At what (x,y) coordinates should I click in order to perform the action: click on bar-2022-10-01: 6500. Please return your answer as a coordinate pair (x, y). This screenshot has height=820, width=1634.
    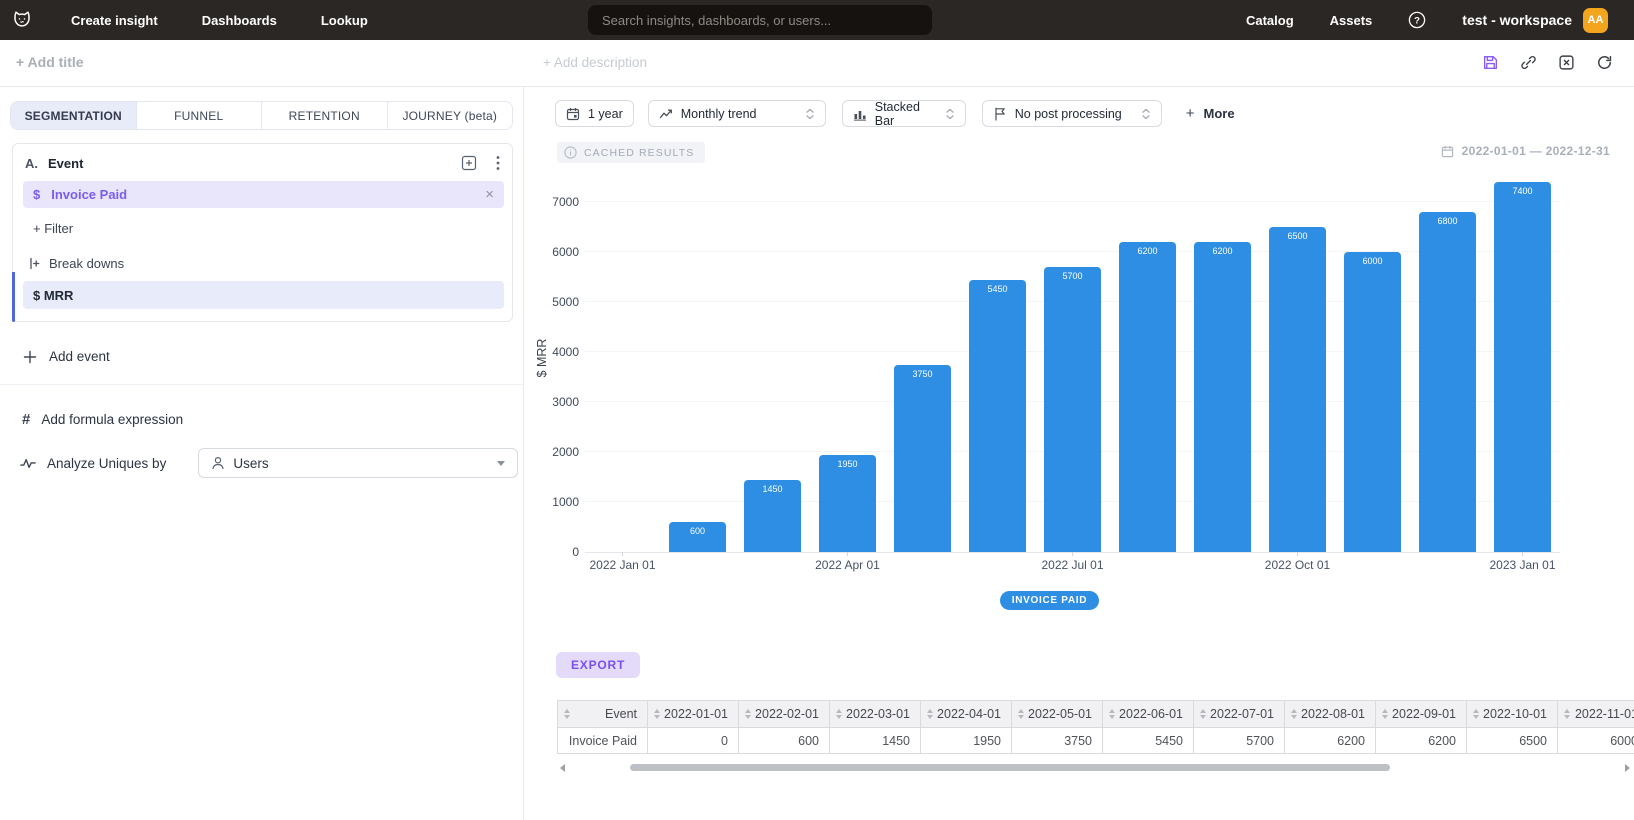
    Looking at the image, I should click on (1297, 389).